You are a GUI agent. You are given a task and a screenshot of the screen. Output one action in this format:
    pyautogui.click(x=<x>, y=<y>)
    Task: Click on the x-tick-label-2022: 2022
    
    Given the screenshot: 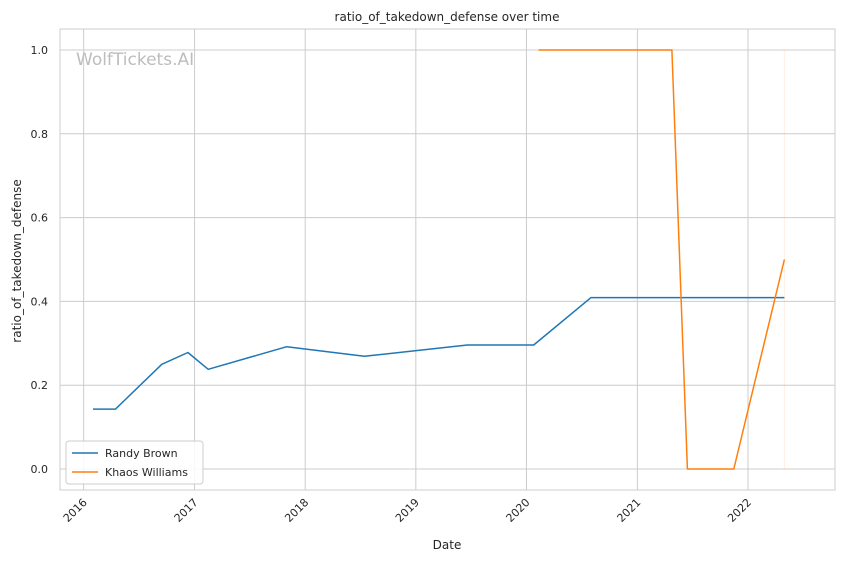 What is the action you would take?
    pyautogui.click(x=739, y=510)
    